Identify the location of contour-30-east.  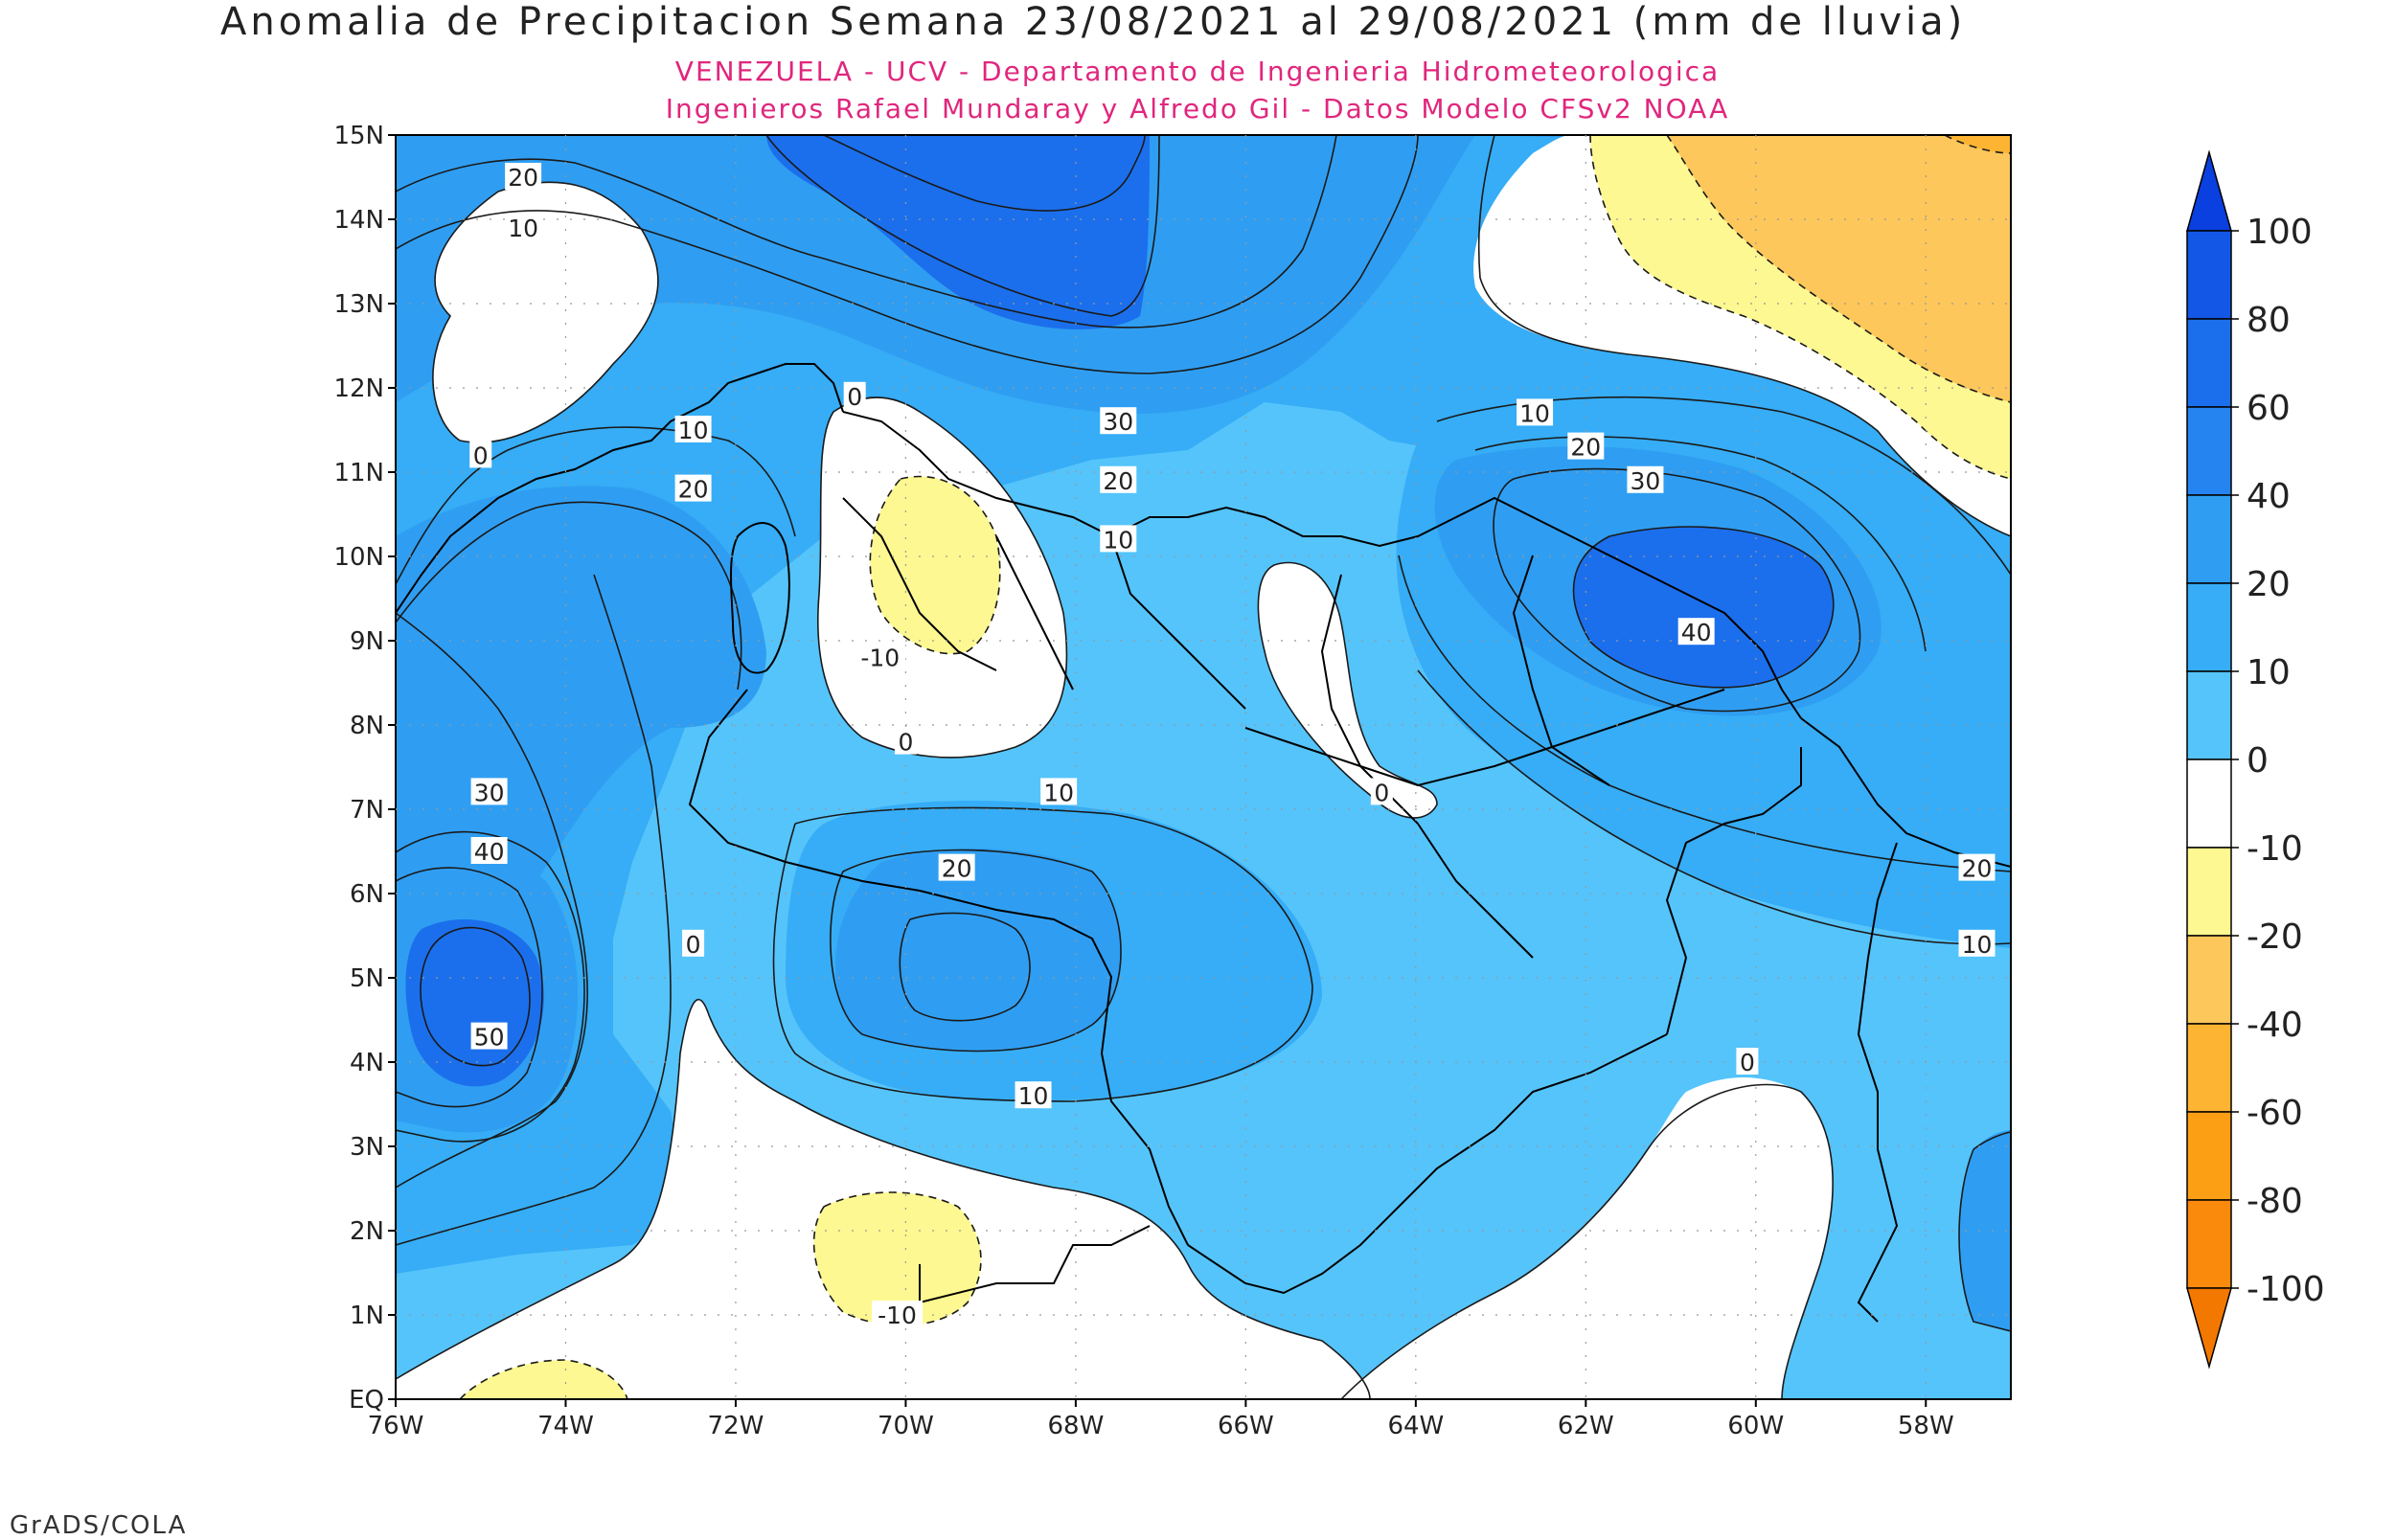
(1677, 590).